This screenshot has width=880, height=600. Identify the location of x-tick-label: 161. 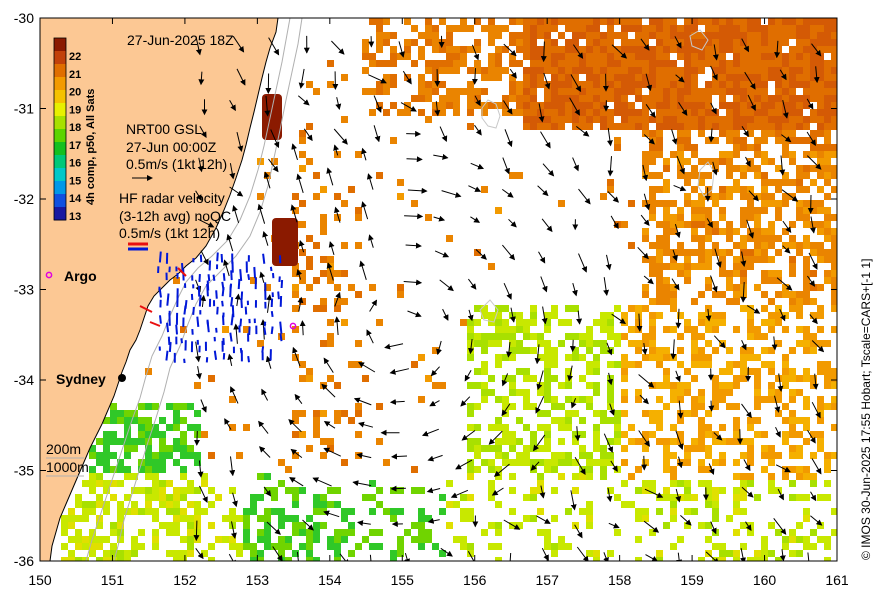
(837, 580).